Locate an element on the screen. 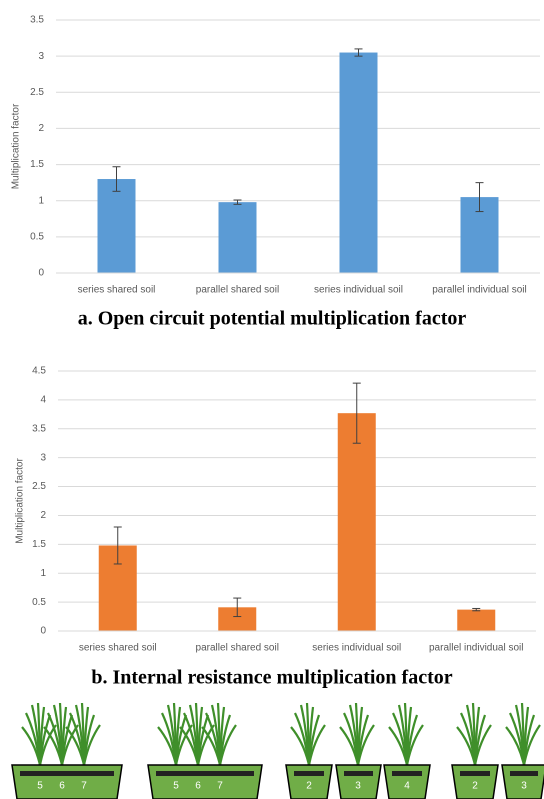  y-tick-label: 4 is located at coordinates (43, 400).